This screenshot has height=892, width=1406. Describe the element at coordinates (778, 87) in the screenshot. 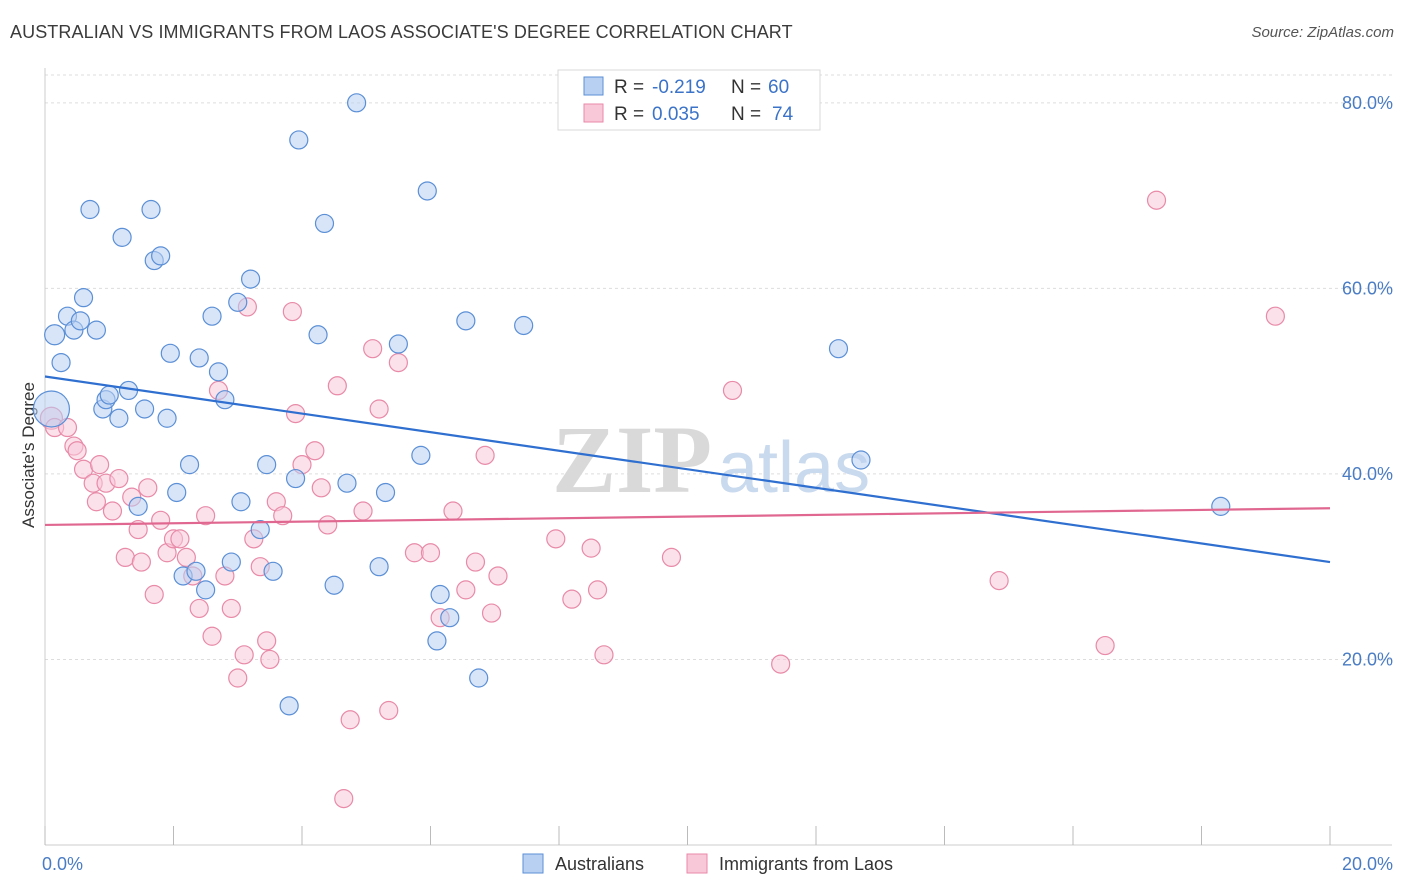

I see `legend-n-value-1: 60` at that location.